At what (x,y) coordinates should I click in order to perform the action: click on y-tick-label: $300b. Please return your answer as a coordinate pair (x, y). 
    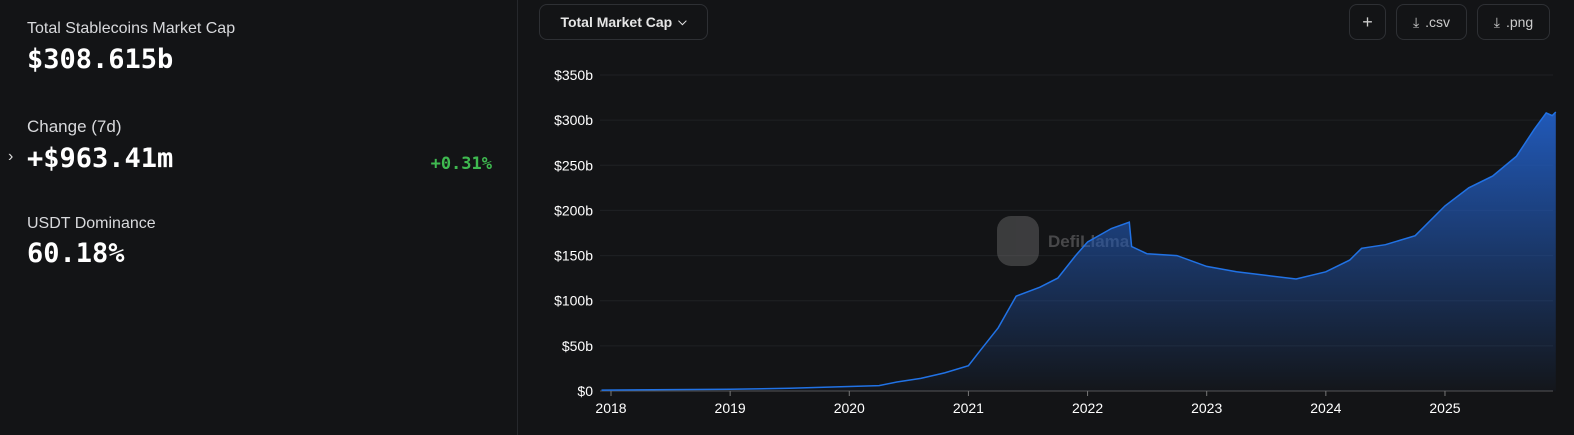
    Looking at the image, I should click on (573, 120).